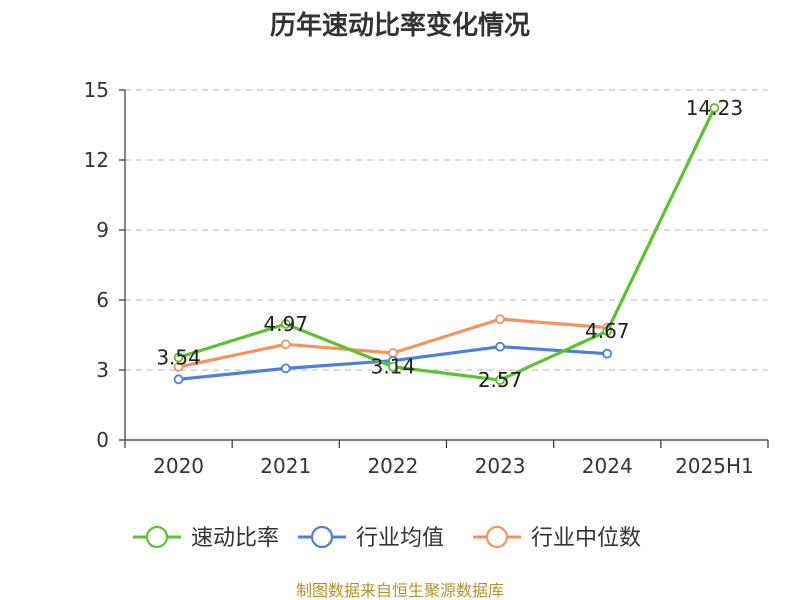 Image resolution: width=800 pixels, height=600 pixels. What do you see at coordinates (285, 466) in the screenshot?
I see `x-tick-label: 2021` at bounding box center [285, 466].